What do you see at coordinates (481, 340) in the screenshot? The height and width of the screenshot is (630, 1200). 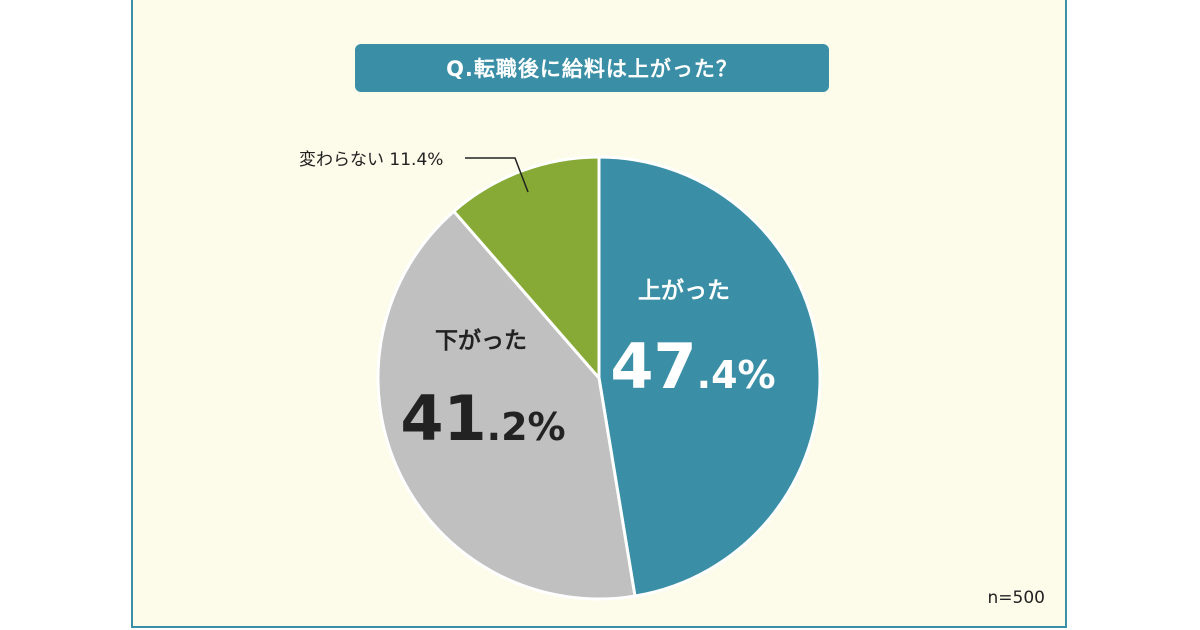 I see `label-down: 下がった` at bounding box center [481, 340].